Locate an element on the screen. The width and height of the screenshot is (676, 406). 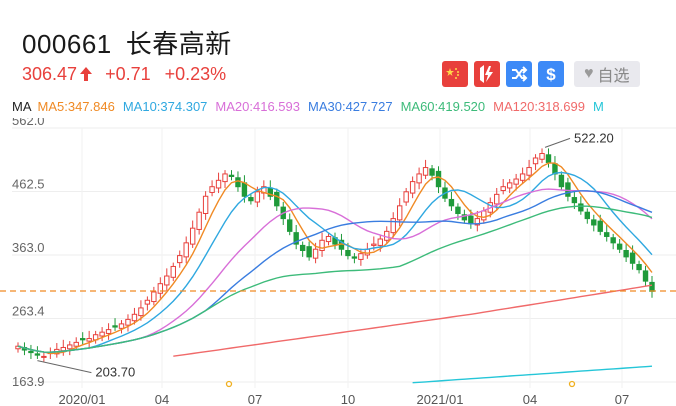
ma-item: MA20:416.593 is located at coordinates (257, 106).